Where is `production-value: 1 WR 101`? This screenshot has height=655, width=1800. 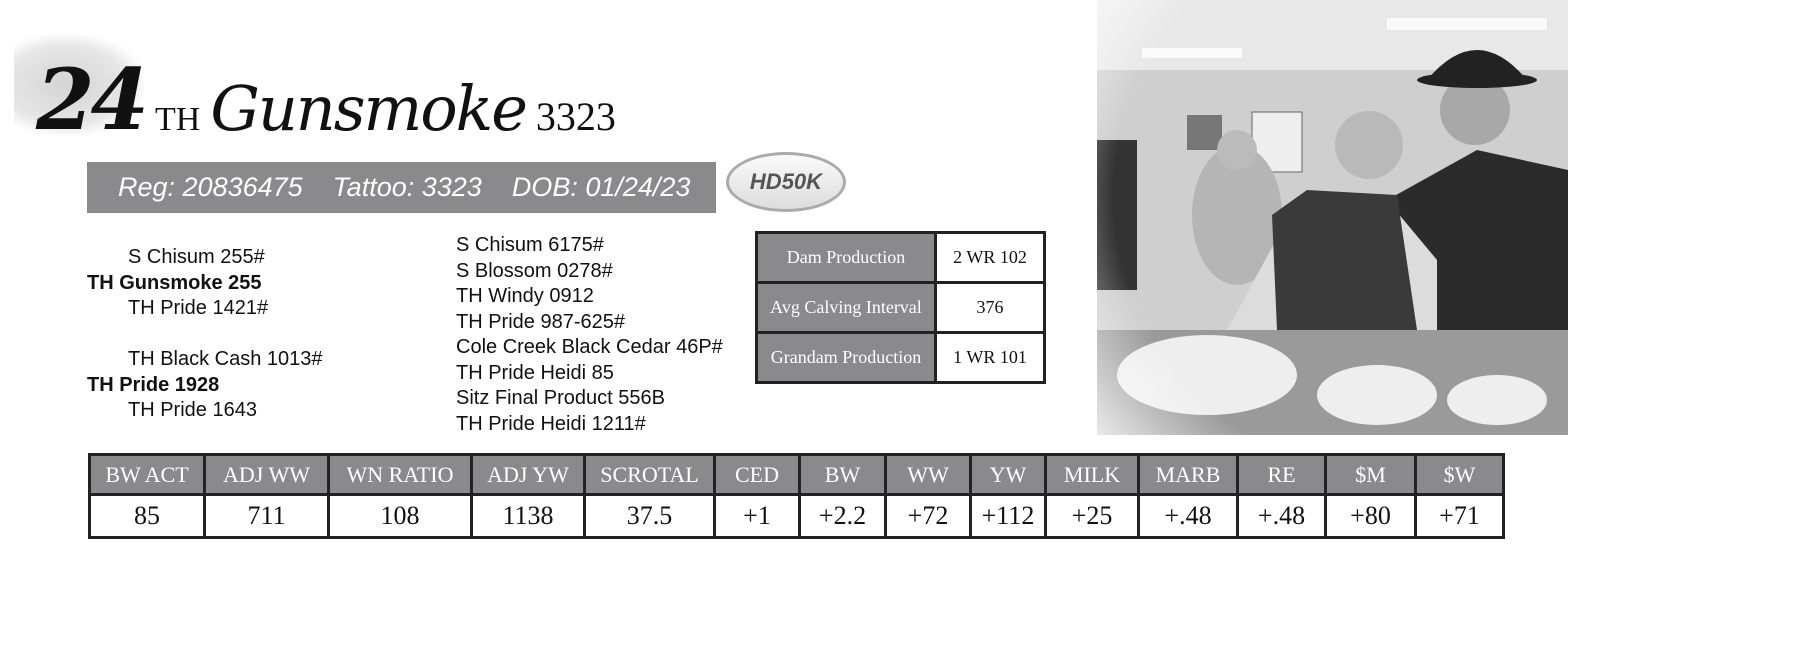 production-value: 1 WR 101 is located at coordinates (990, 357).